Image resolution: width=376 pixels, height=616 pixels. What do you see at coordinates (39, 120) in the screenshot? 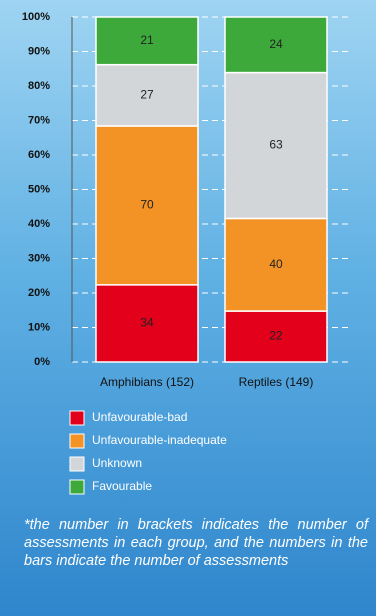
I see `y-tick-label: 70%` at bounding box center [39, 120].